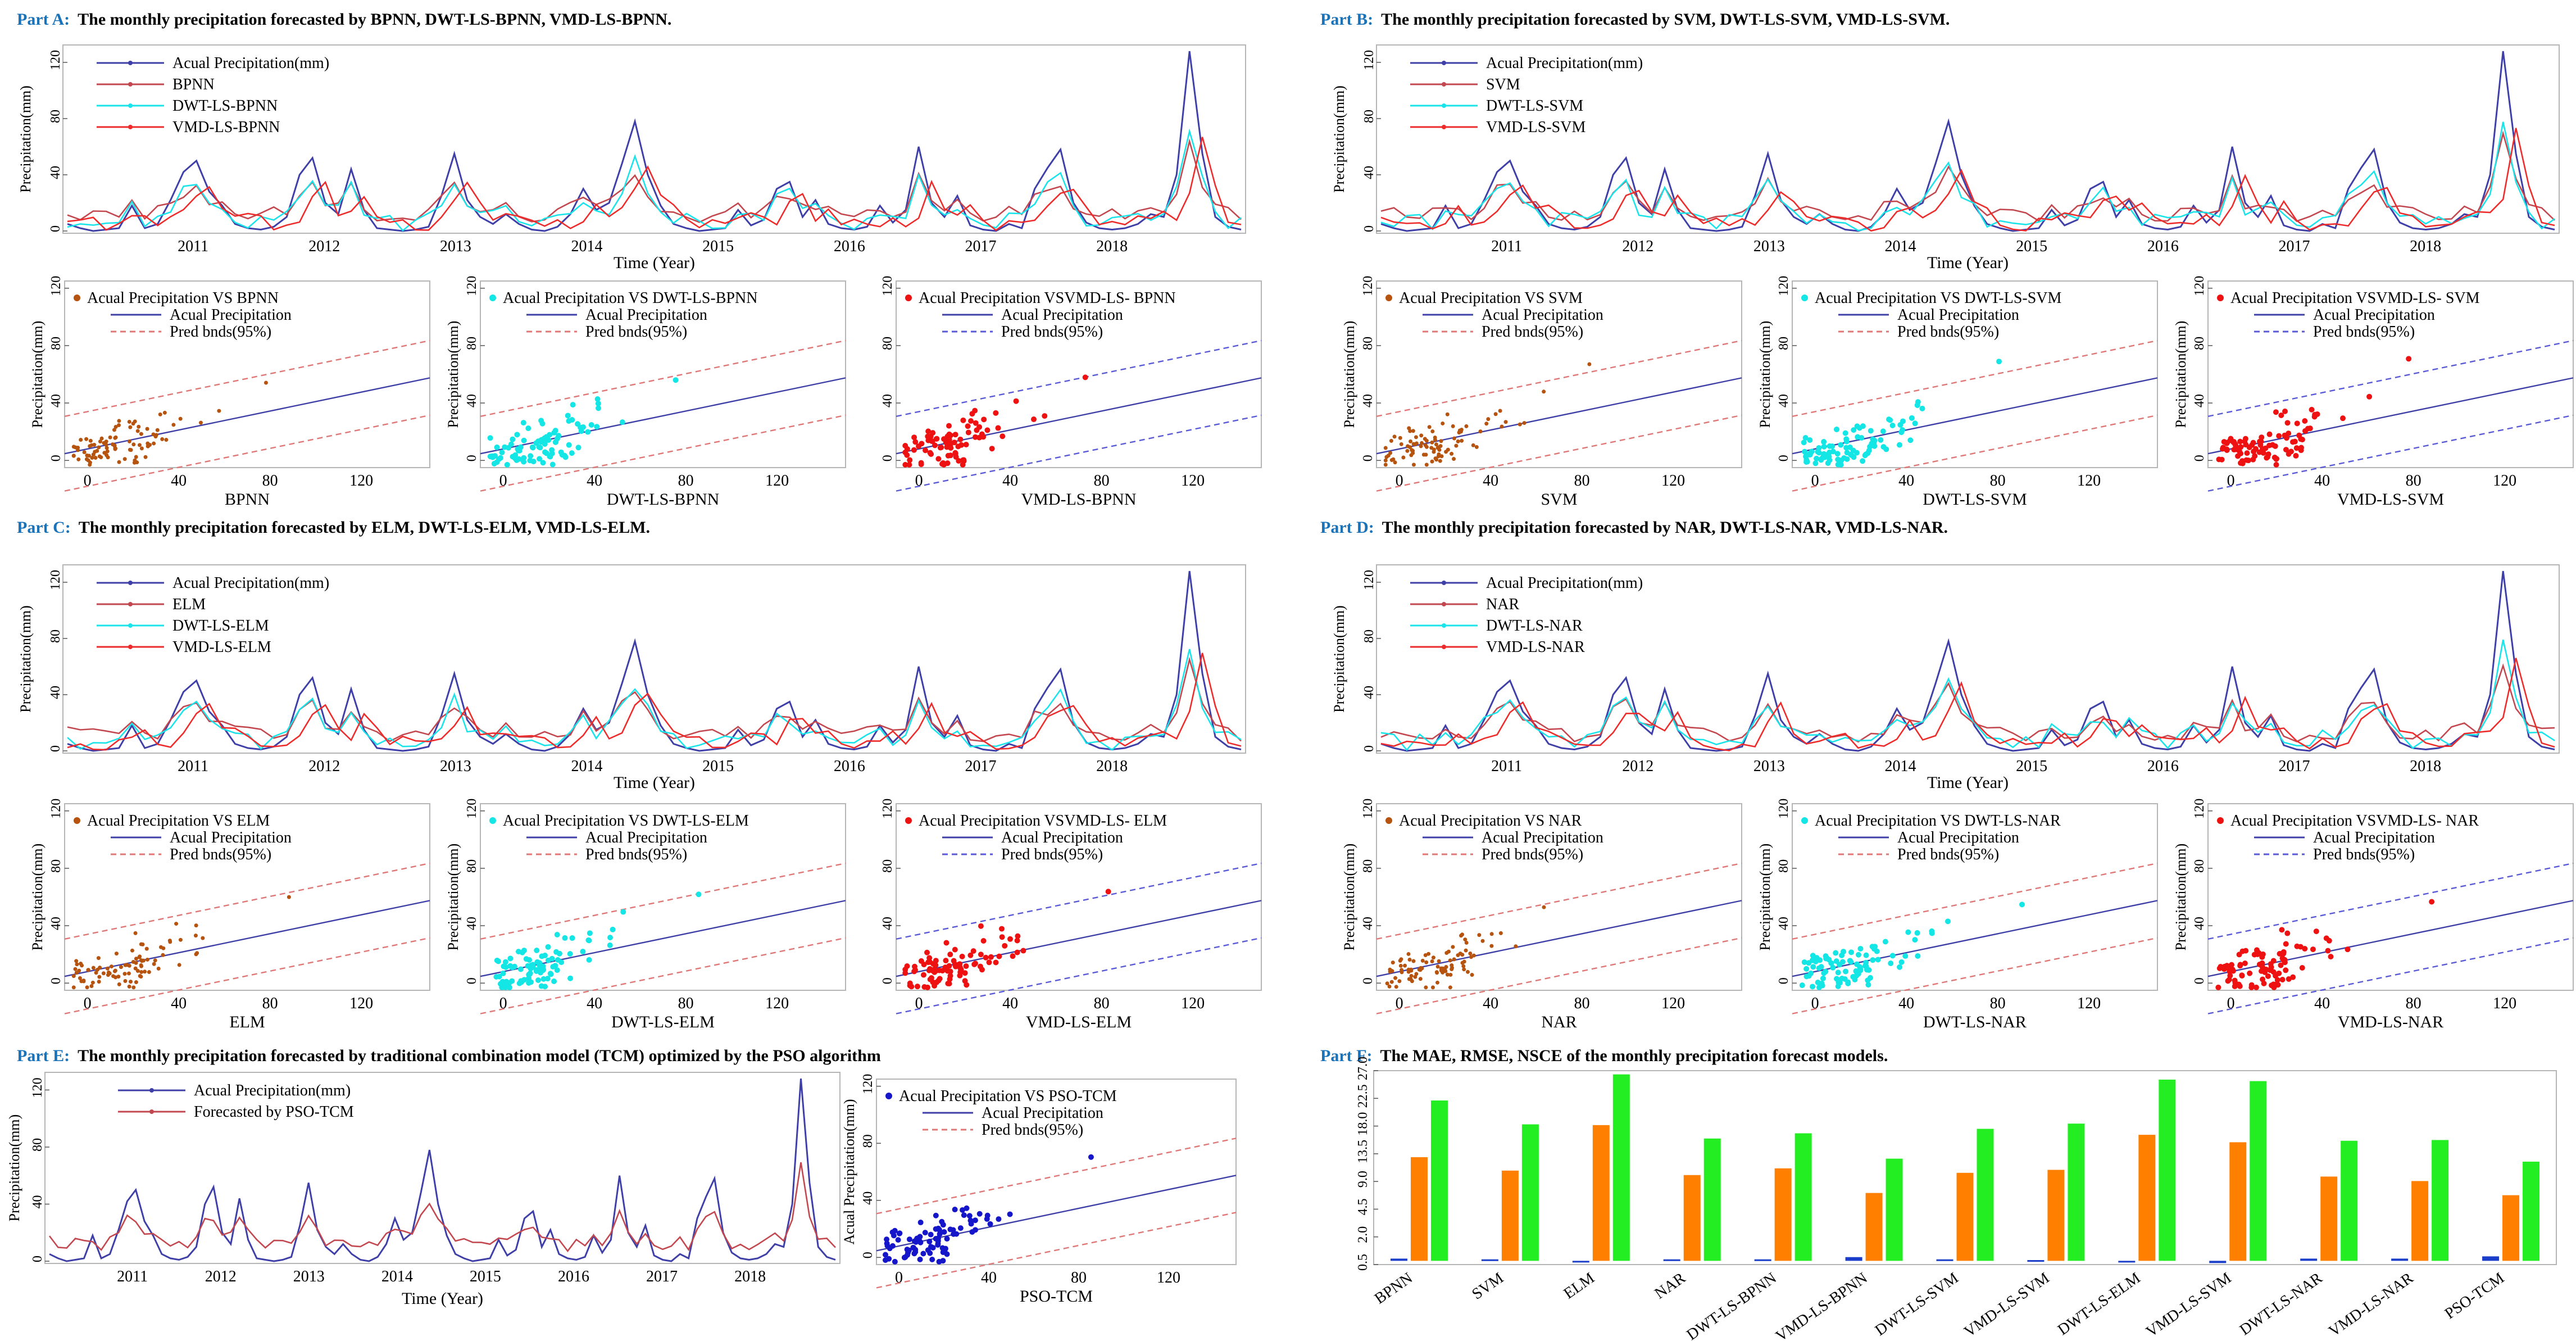  I want to click on y-tick-label: 0, so click(868, 1255).